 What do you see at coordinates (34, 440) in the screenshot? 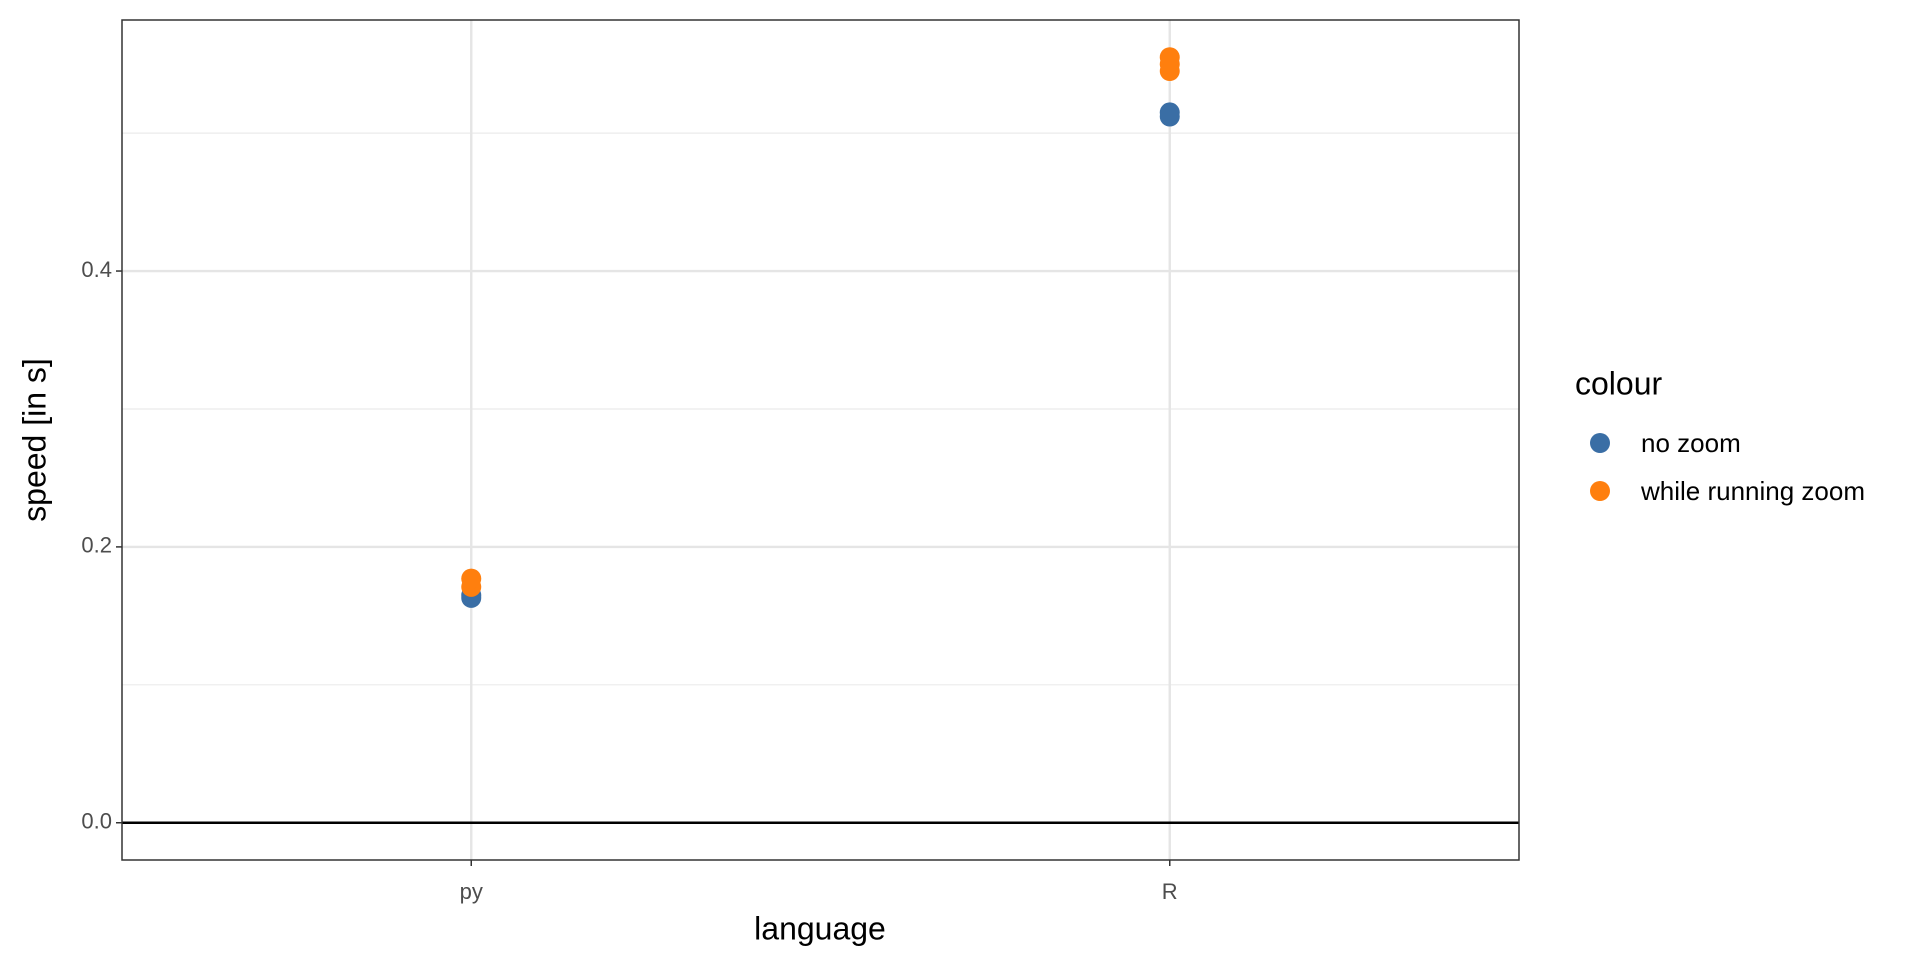
I see `y-axis-title: speed [in s]` at bounding box center [34, 440].